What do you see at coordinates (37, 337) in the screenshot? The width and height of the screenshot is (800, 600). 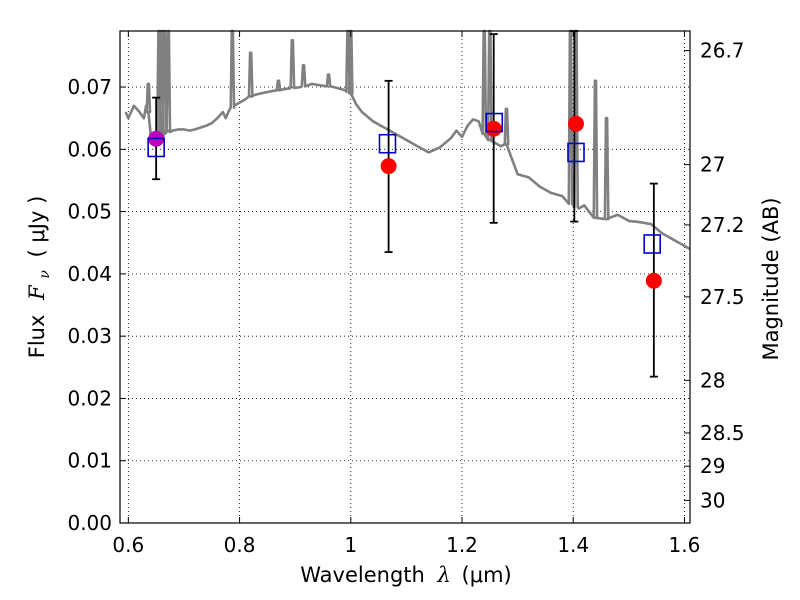 I see `y-axis-label-text: Flux` at bounding box center [37, 337].